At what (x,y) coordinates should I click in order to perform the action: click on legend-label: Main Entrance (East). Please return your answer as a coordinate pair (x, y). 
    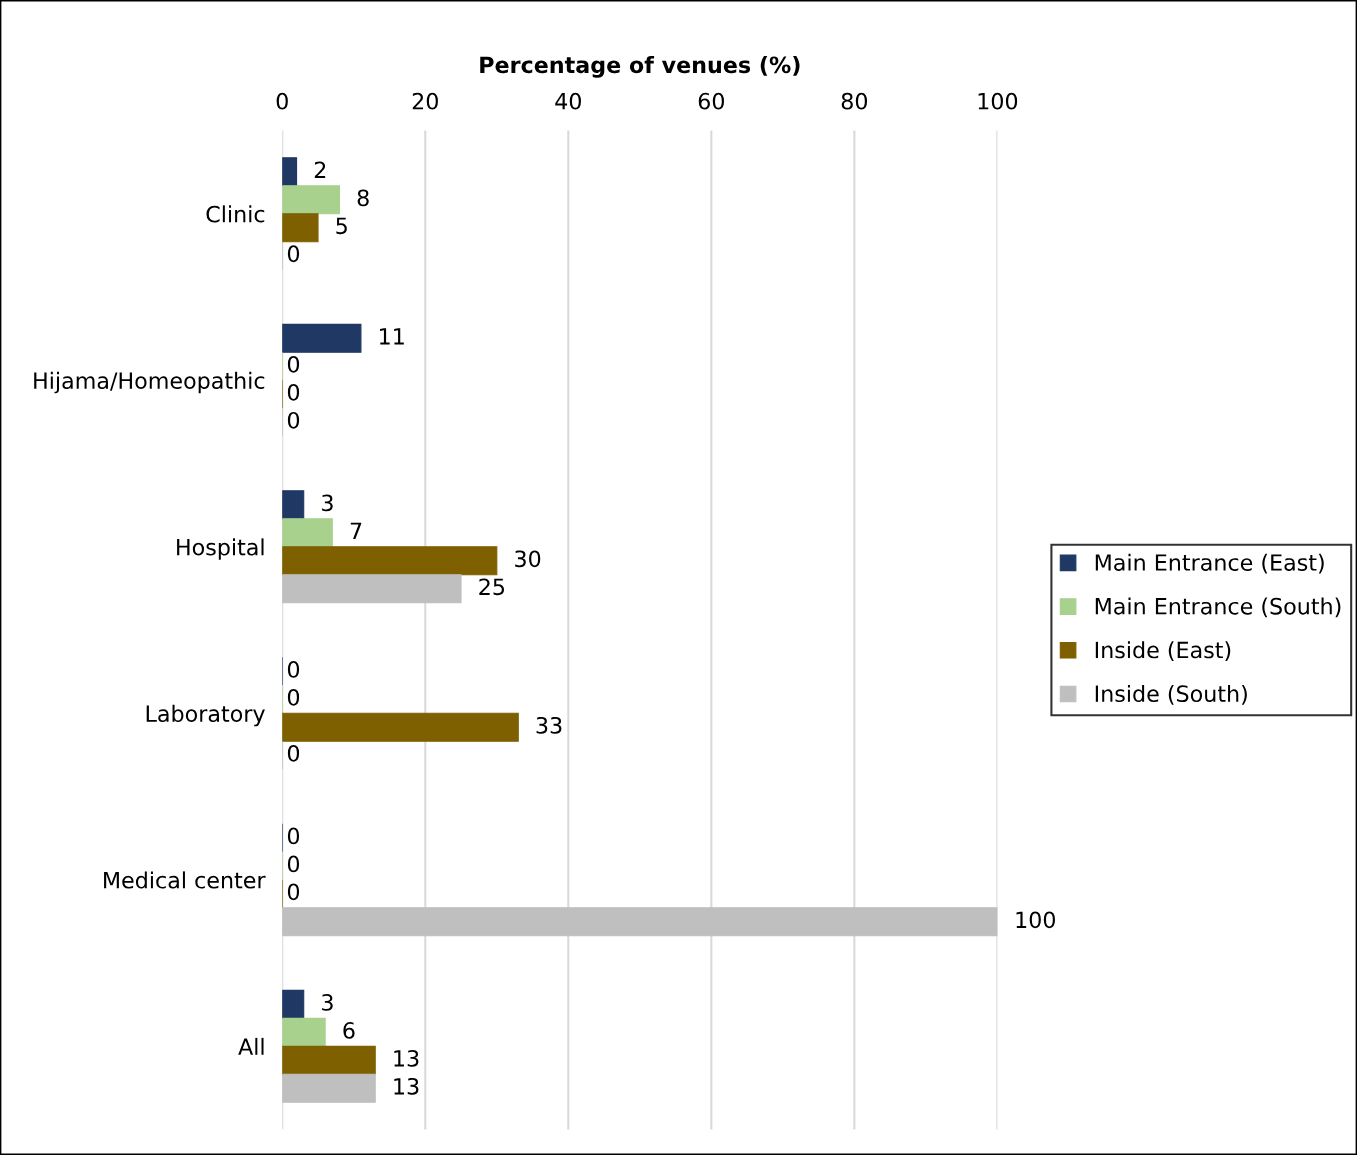
    Looking at the image, I should click on (1209, 563).